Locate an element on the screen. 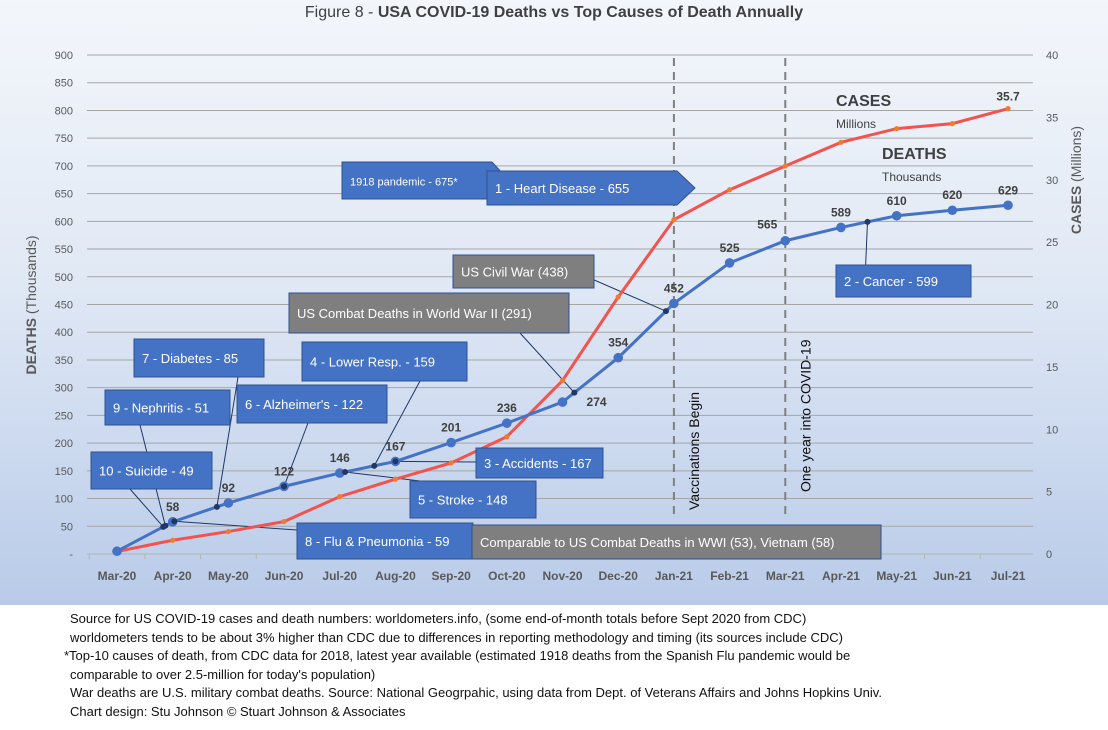 This screenshot has width=1108, height=730. y-axis-title: DEATHS (Thousands) is located at coordinates (31, 304).